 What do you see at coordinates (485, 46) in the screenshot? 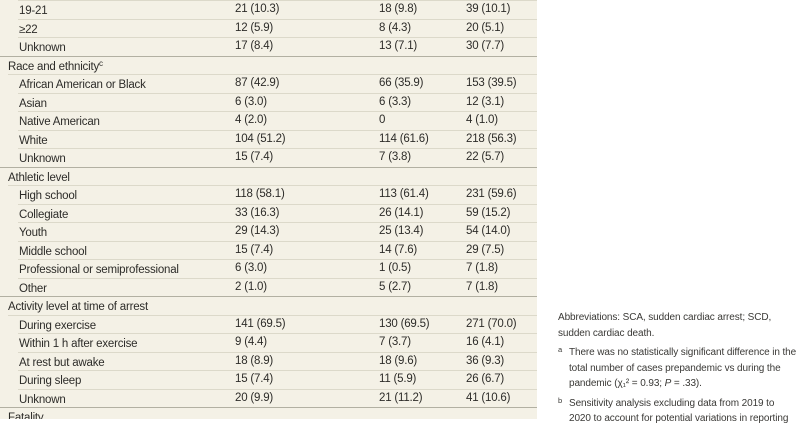
I see `cell-col3: 30 (7.7)` at bounding box center [485, 46].